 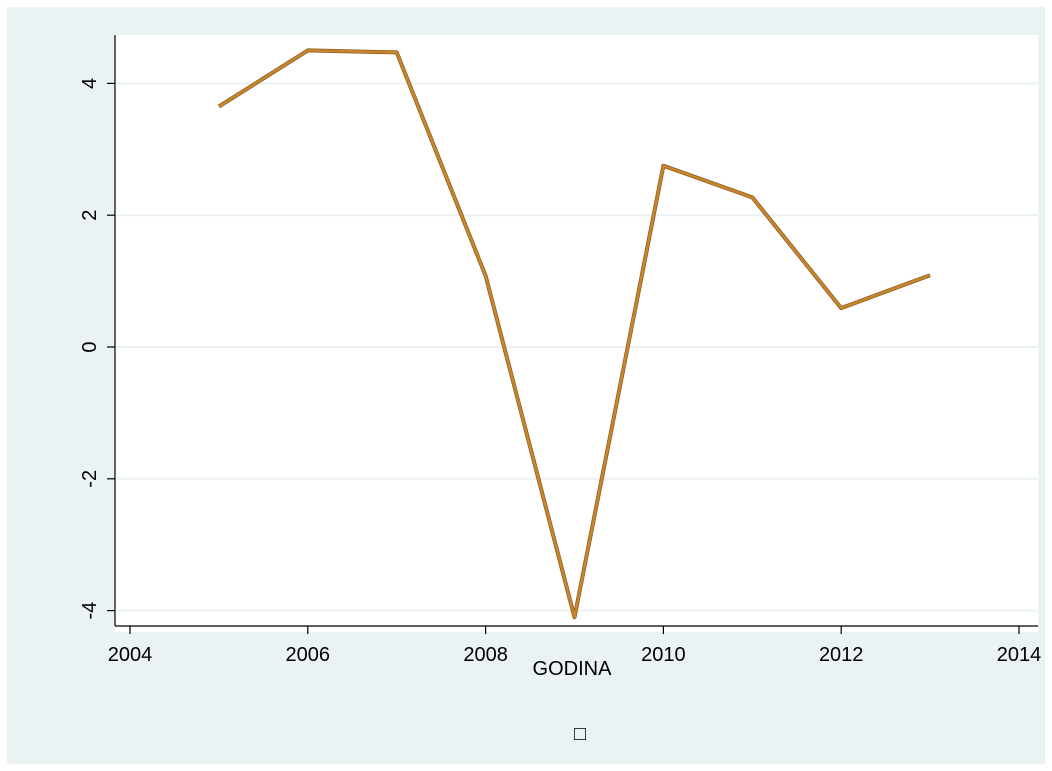 I want to click on legend-marker: □, so click(x=580, y=734).